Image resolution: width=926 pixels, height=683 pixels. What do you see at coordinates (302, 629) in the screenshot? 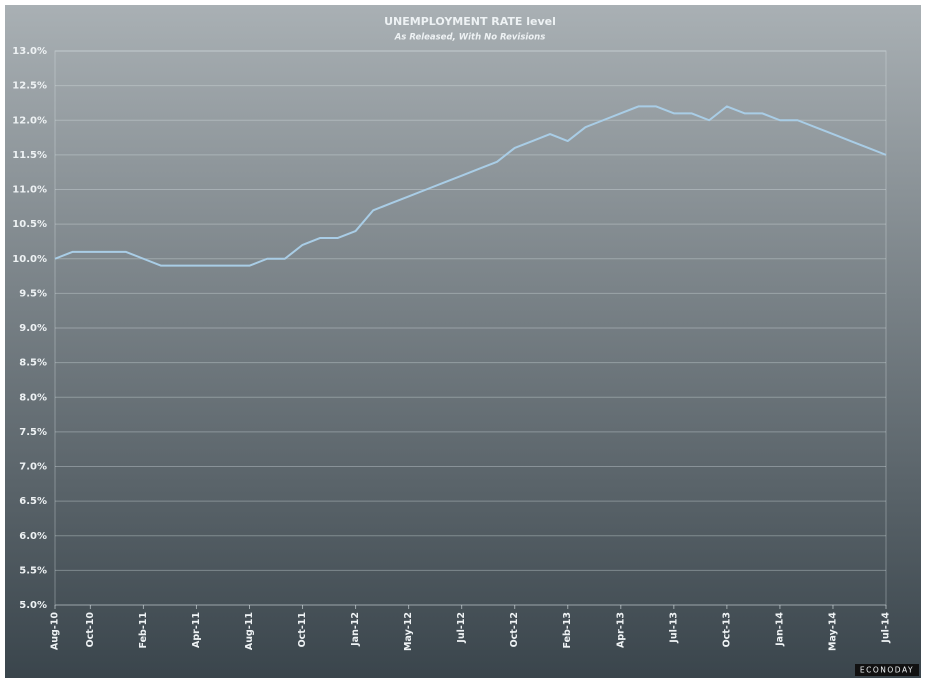
I see `x-tick-label: Oct-11` at bounding box center [302, 629].